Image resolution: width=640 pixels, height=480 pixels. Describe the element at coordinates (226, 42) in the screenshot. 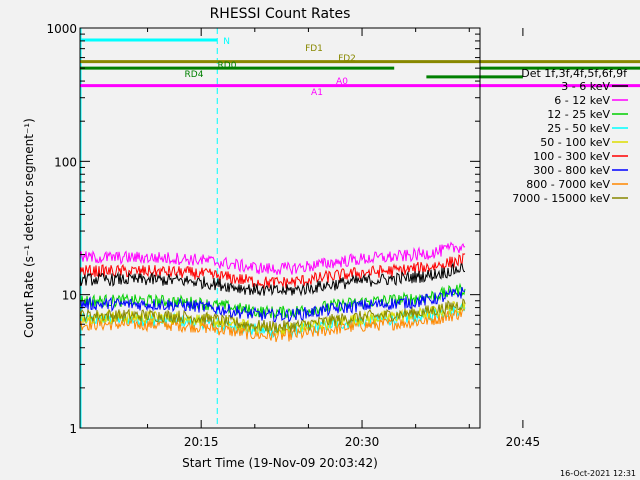

I see `night-label: N` at that location.